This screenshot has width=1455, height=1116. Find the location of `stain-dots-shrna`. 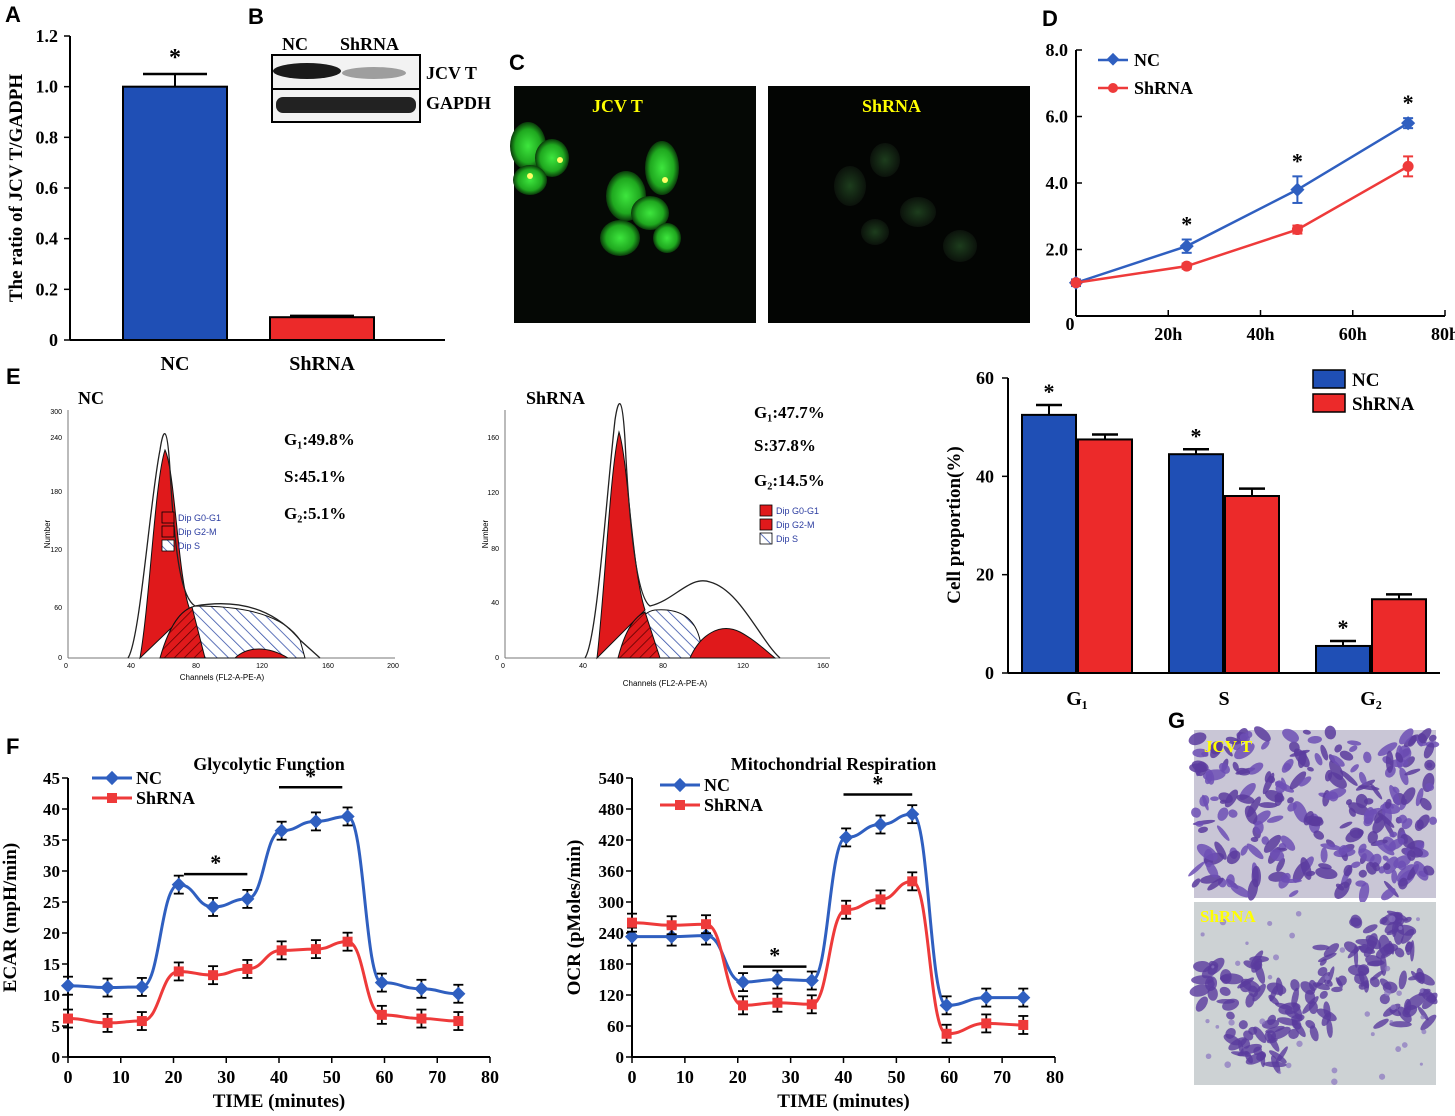

stain-dots-shrna is located at coordinates (1313, 997).